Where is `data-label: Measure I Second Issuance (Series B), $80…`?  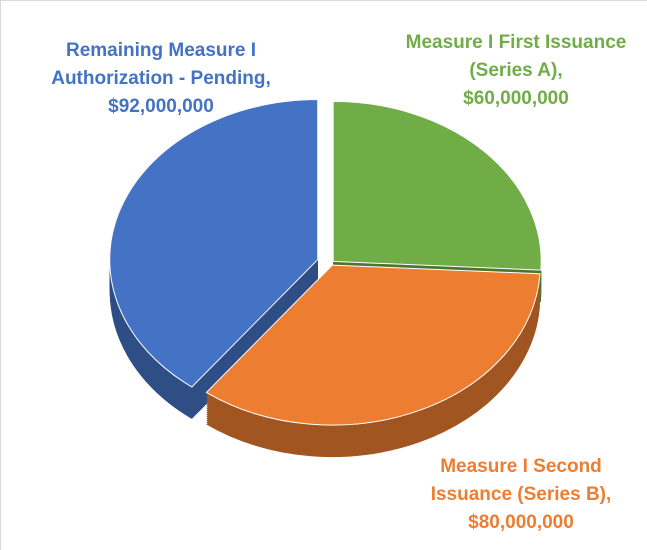 data-label: Measure I Second Issuance (Series B), $80… is located at coordinates (521, 495).